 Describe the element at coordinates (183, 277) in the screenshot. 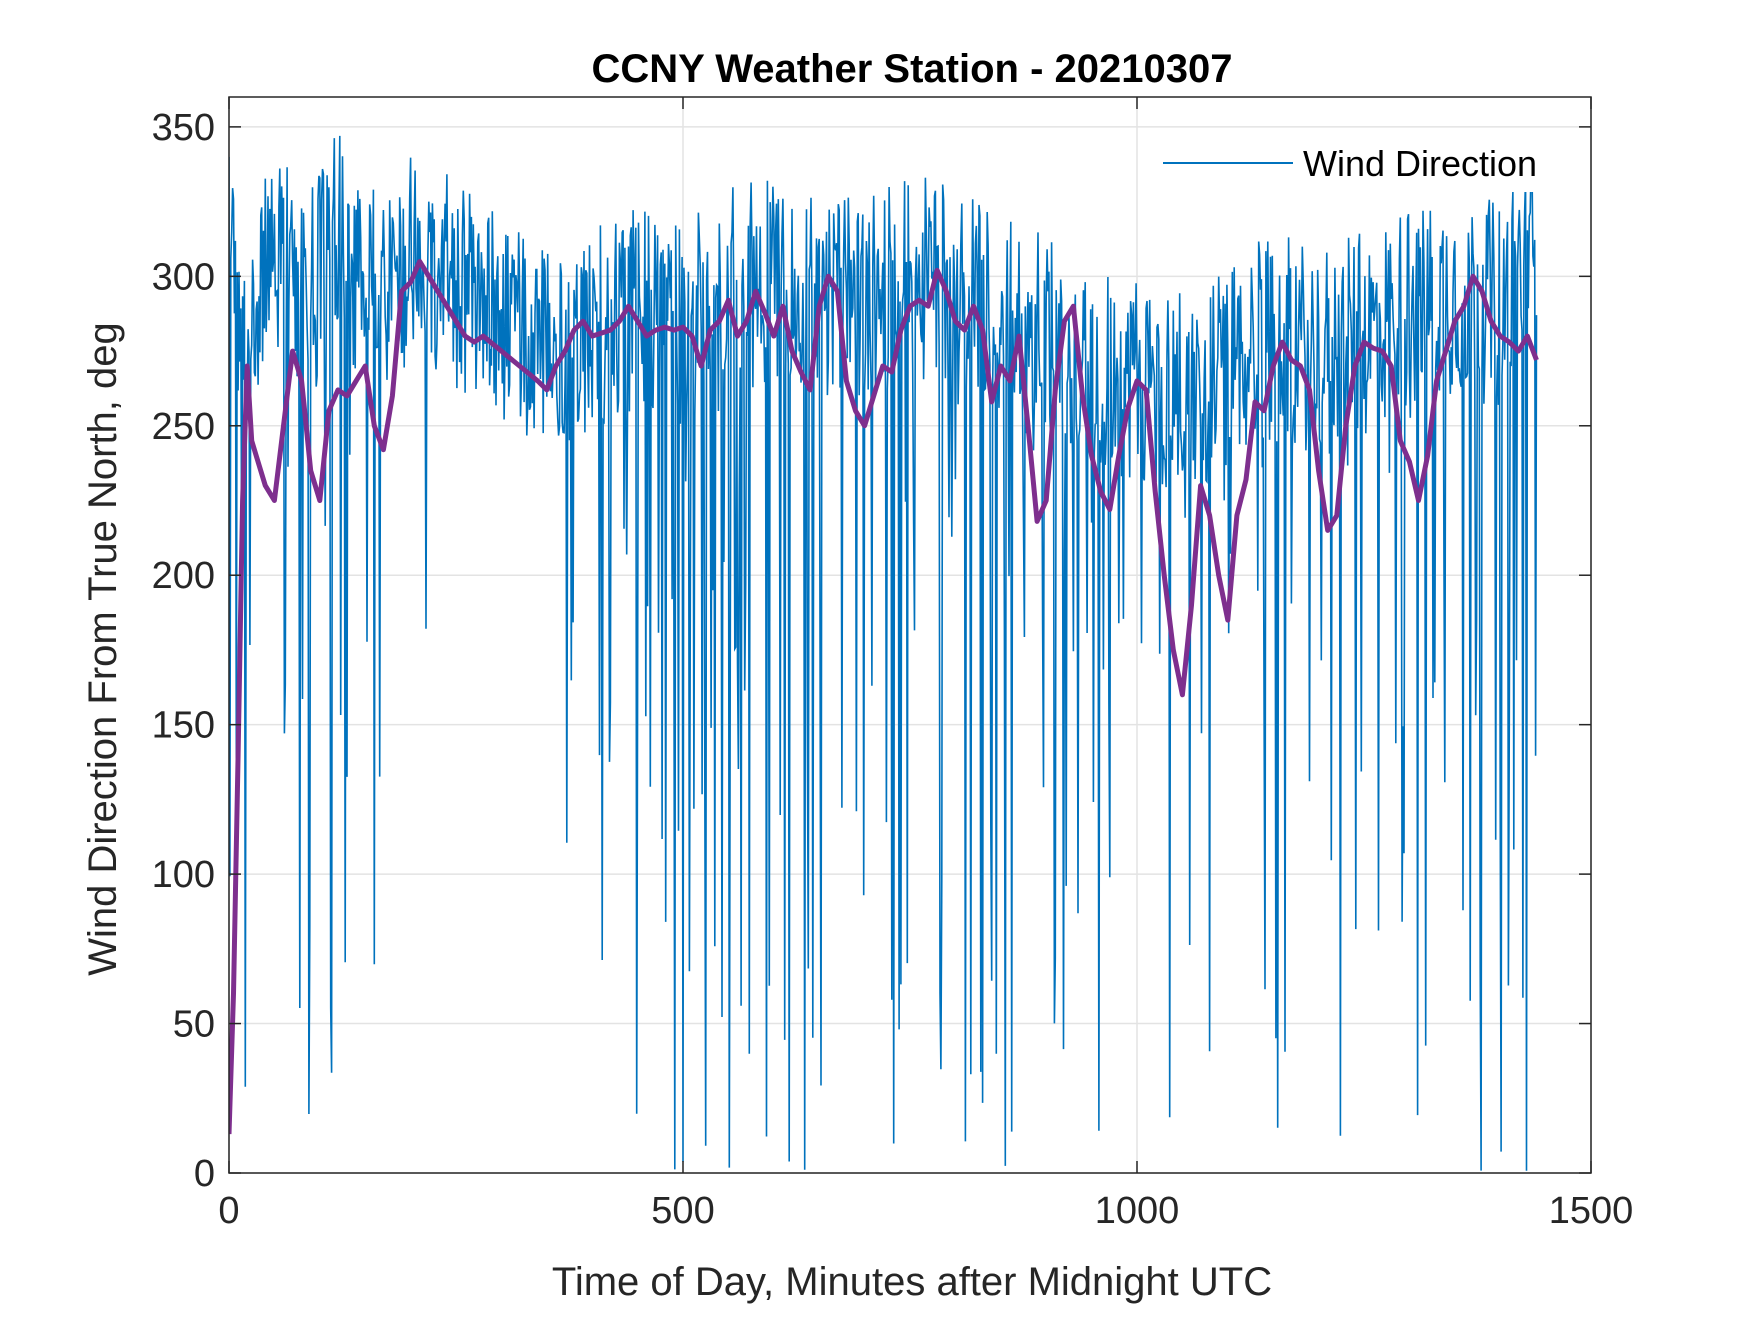

I see `y-tick-label: 300` at that location.